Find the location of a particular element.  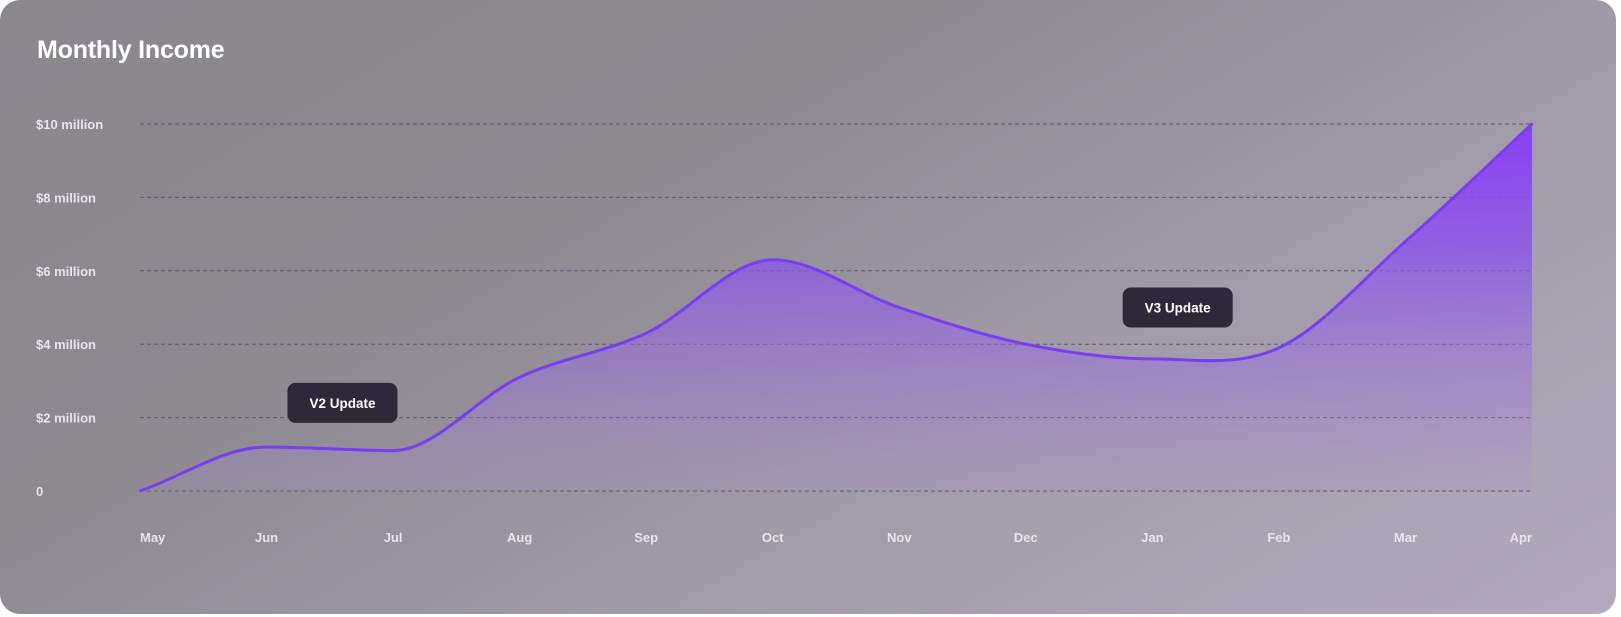

annotation-1: V2 Update is located at coordinates (342, 402).